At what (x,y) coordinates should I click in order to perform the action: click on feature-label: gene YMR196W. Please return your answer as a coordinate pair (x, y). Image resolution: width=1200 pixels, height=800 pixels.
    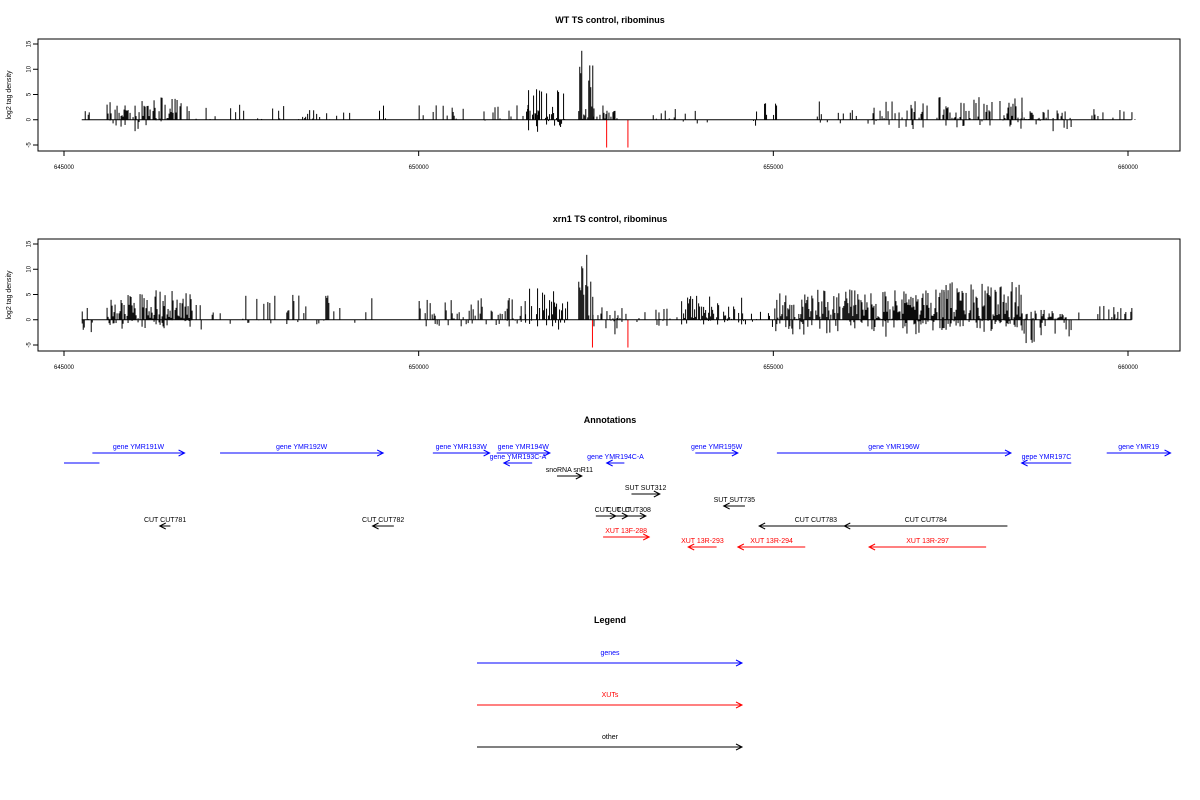
    Looking at the image, I should click on (894, 447).